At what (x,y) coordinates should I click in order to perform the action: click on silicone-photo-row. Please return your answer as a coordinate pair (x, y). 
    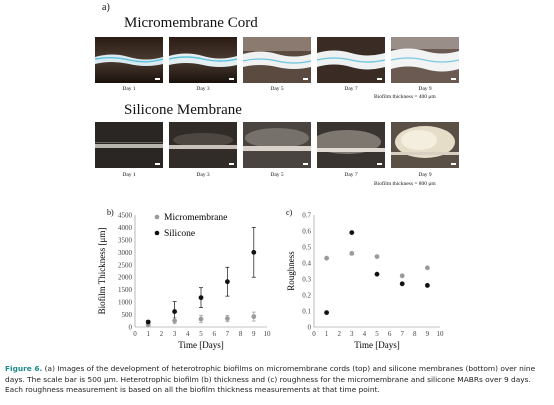
    Looking at the image, I should click on (277, 145).